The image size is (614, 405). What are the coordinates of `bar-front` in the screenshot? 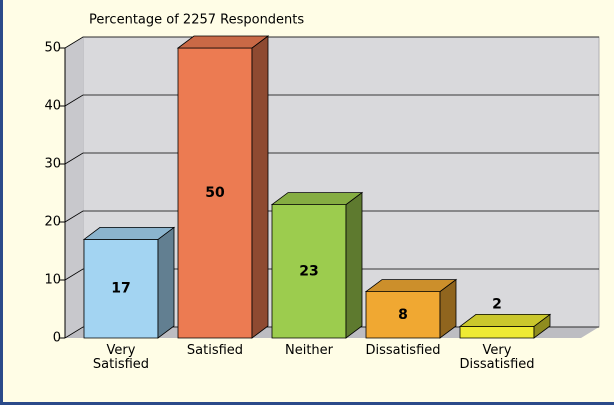 It's located at (497, 332).